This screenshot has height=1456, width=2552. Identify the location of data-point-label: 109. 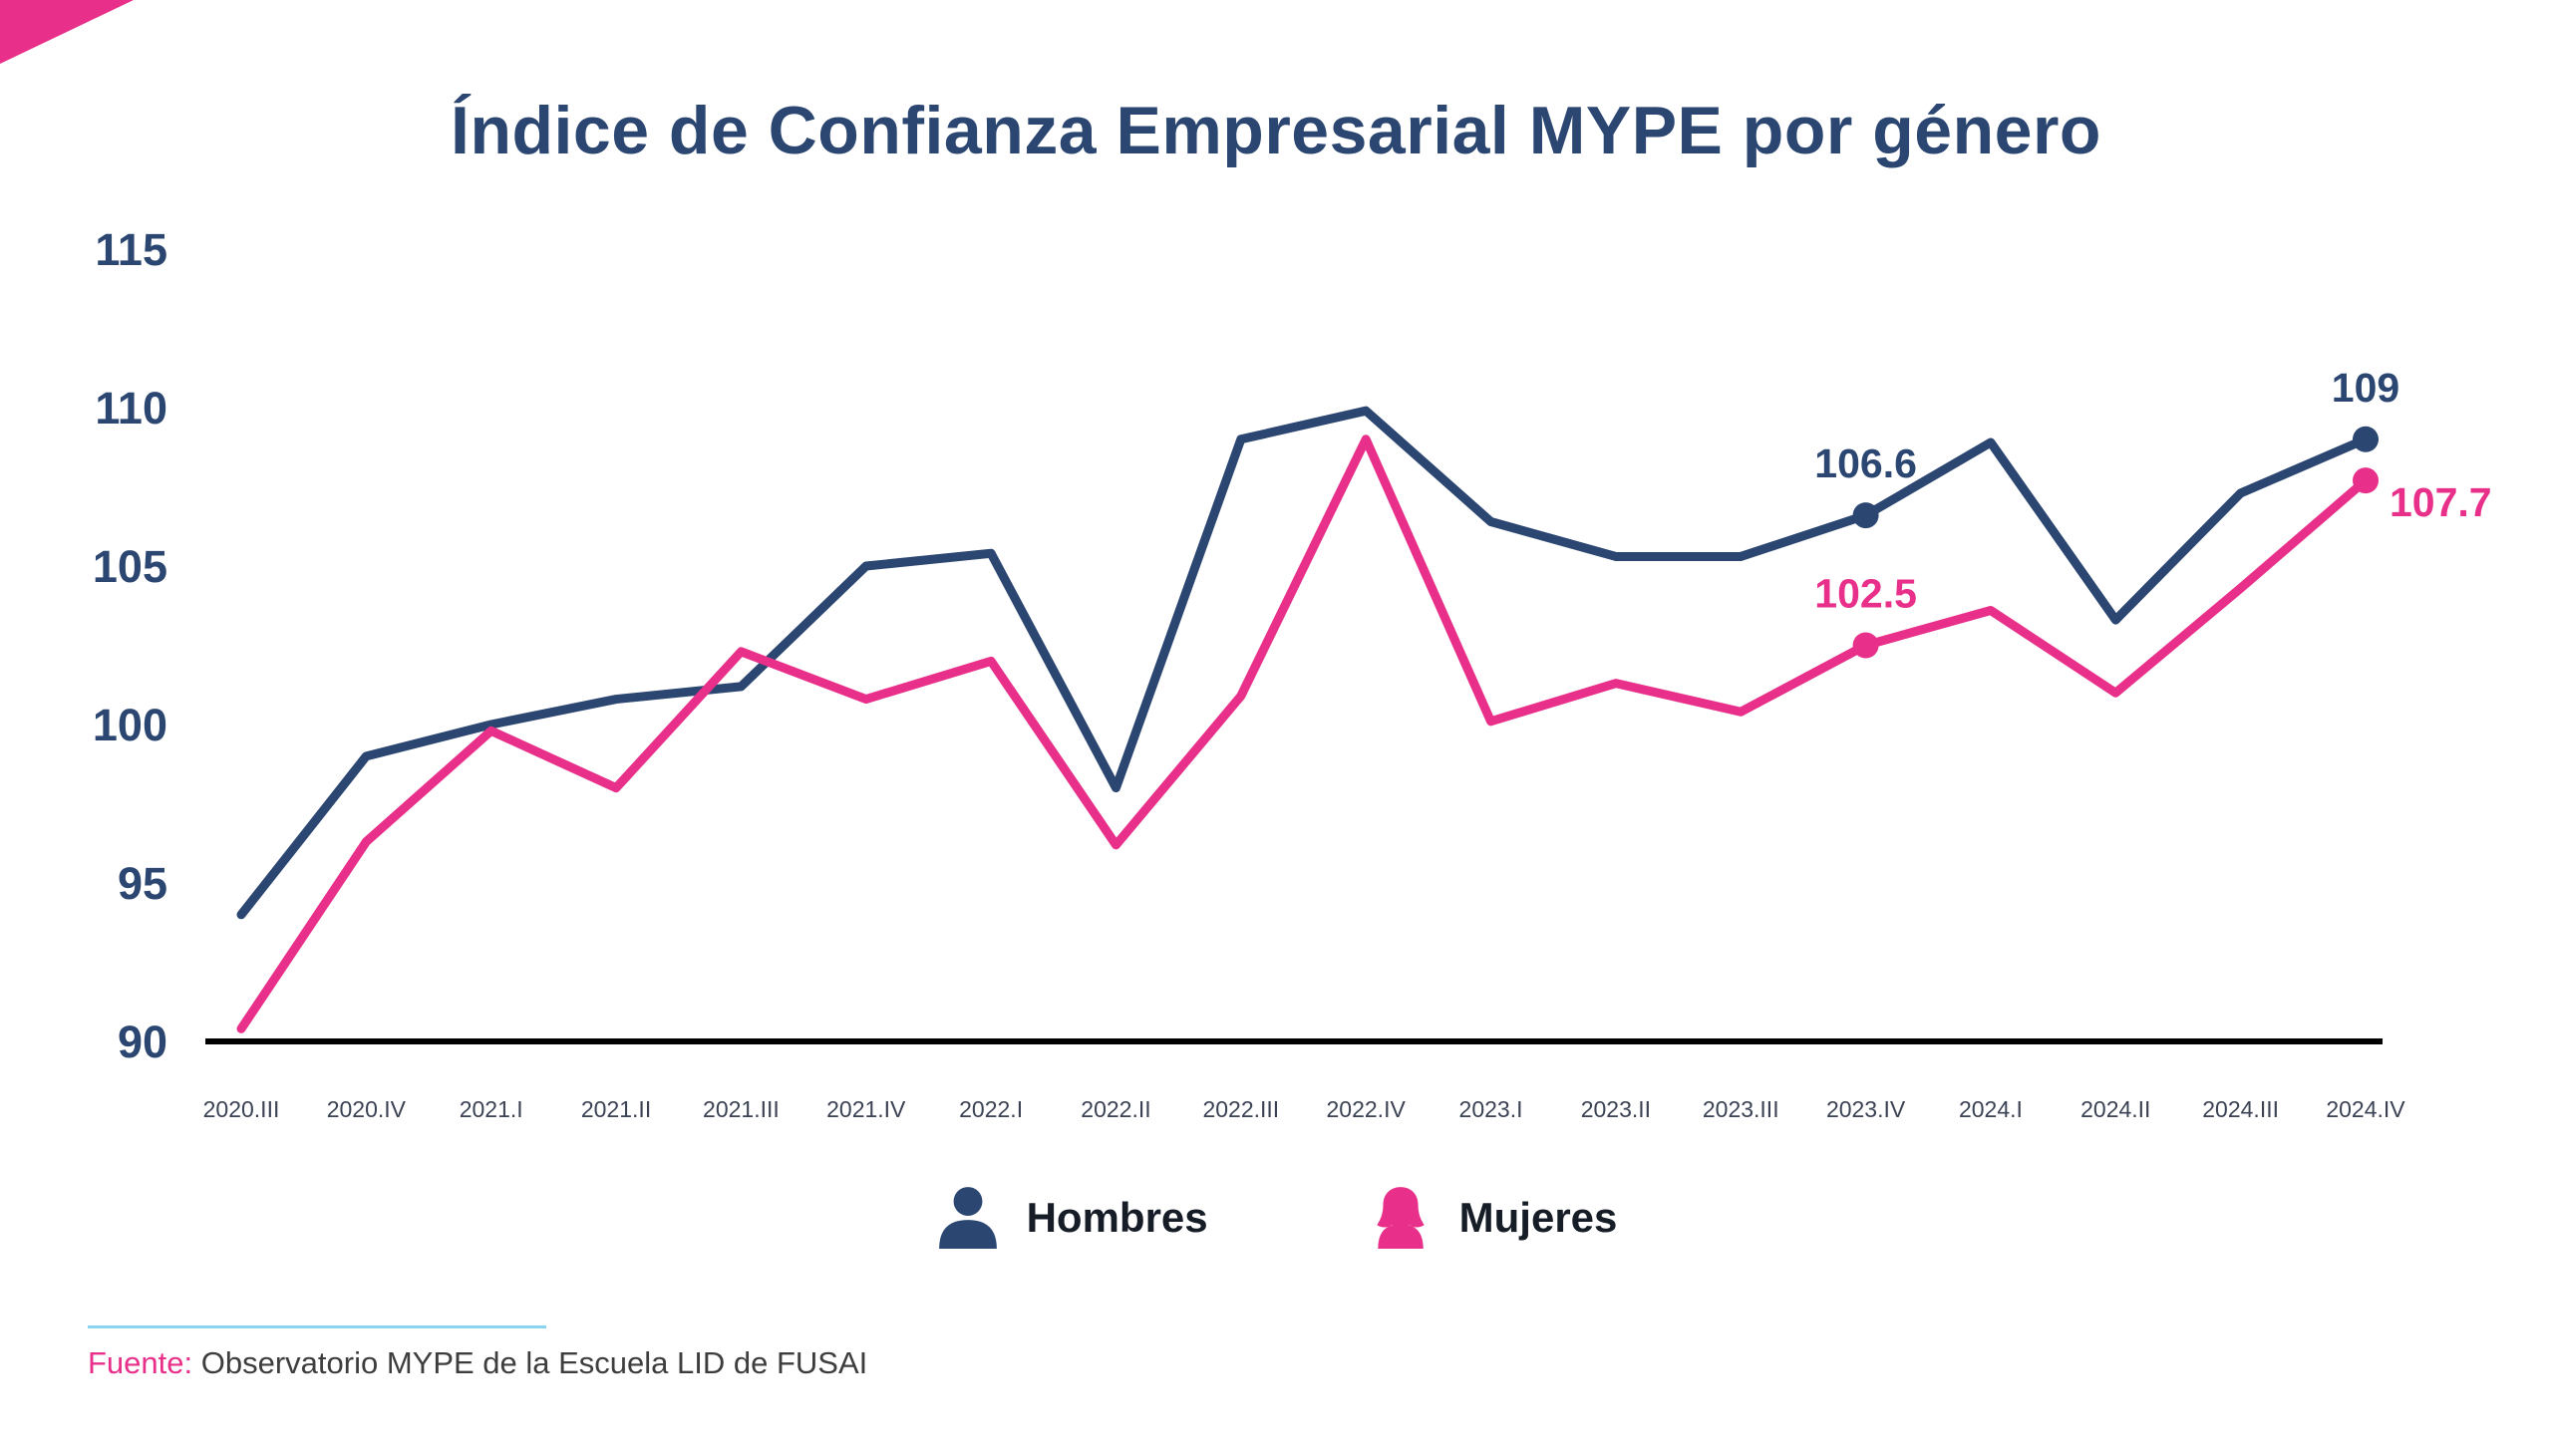
(2365, 388).